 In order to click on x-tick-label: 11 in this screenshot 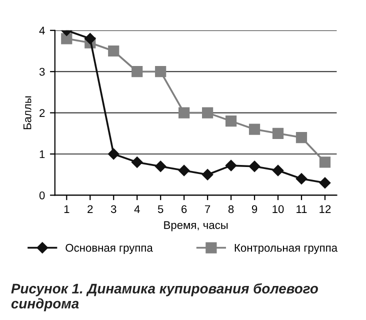, I will do `click(301, 209)`.